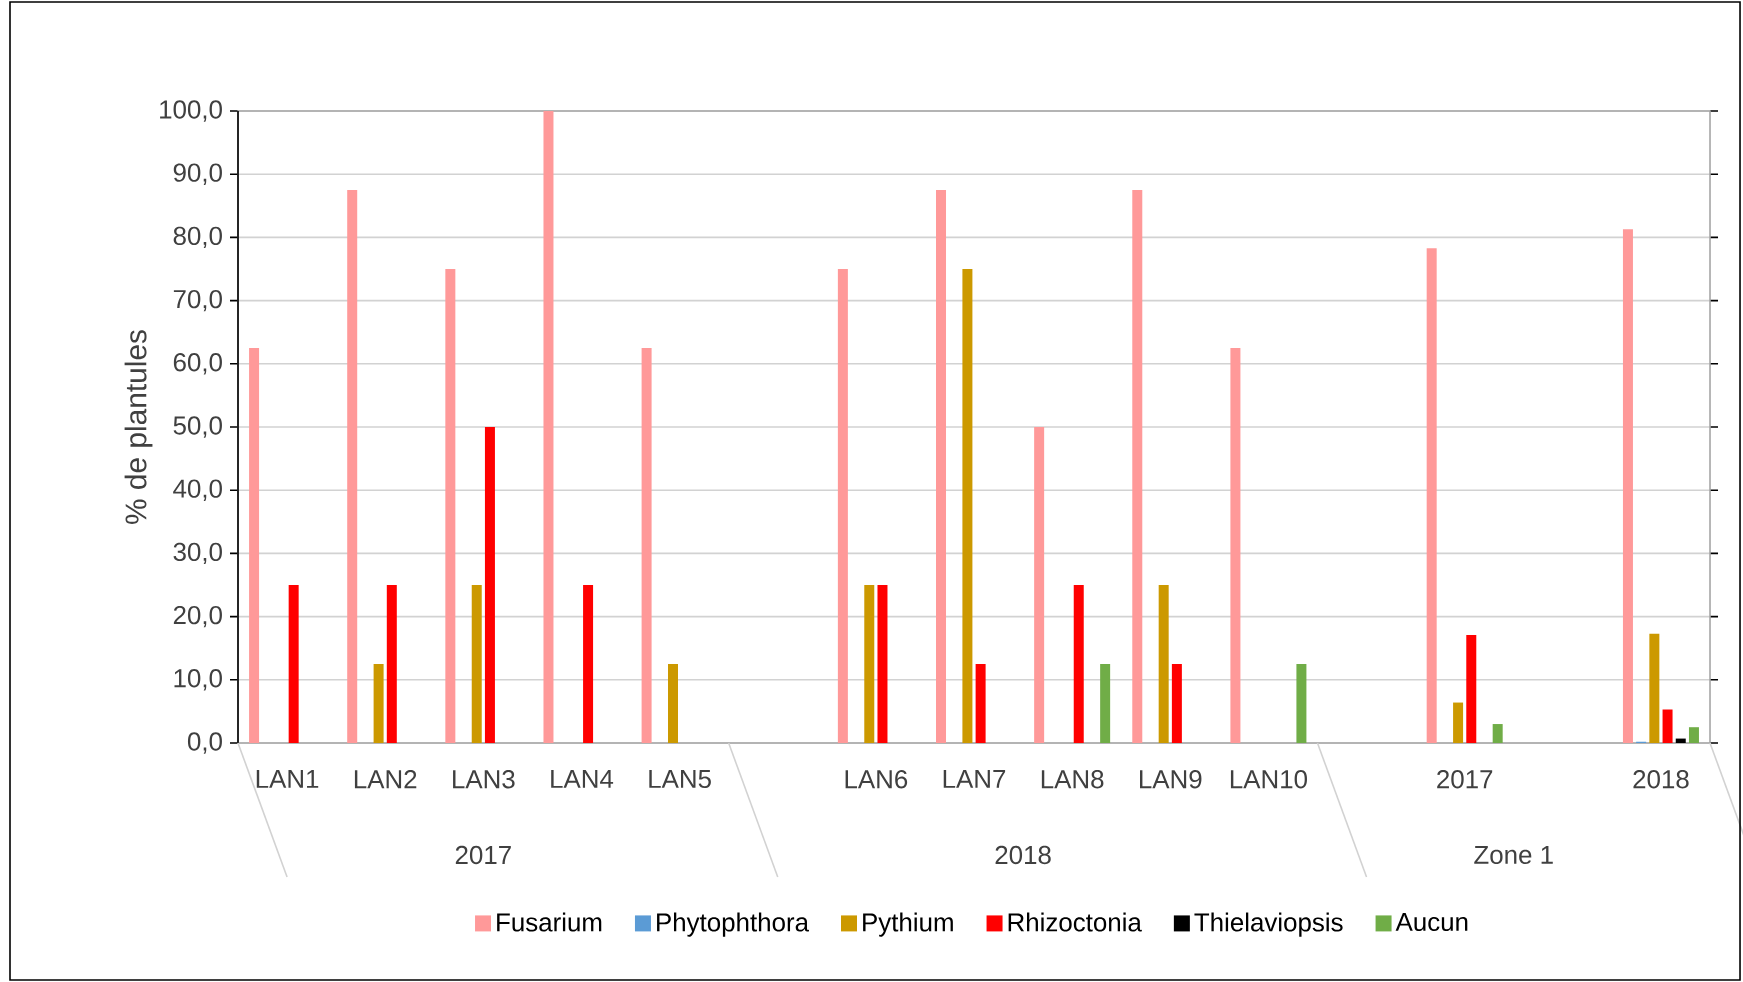 The width and height of the screenshot is (1743, 982). I want to click on text: Zone 1, so click(1513, 855).